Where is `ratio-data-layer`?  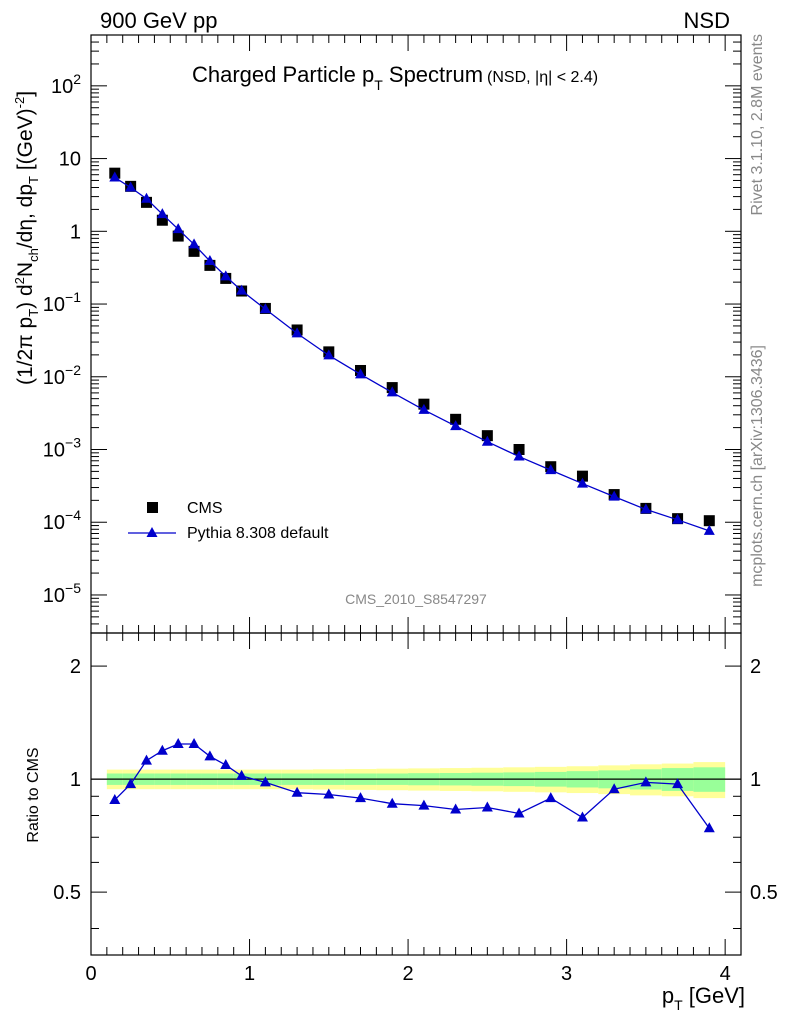
ratio-data-layer is located at coordinates (412, 785).